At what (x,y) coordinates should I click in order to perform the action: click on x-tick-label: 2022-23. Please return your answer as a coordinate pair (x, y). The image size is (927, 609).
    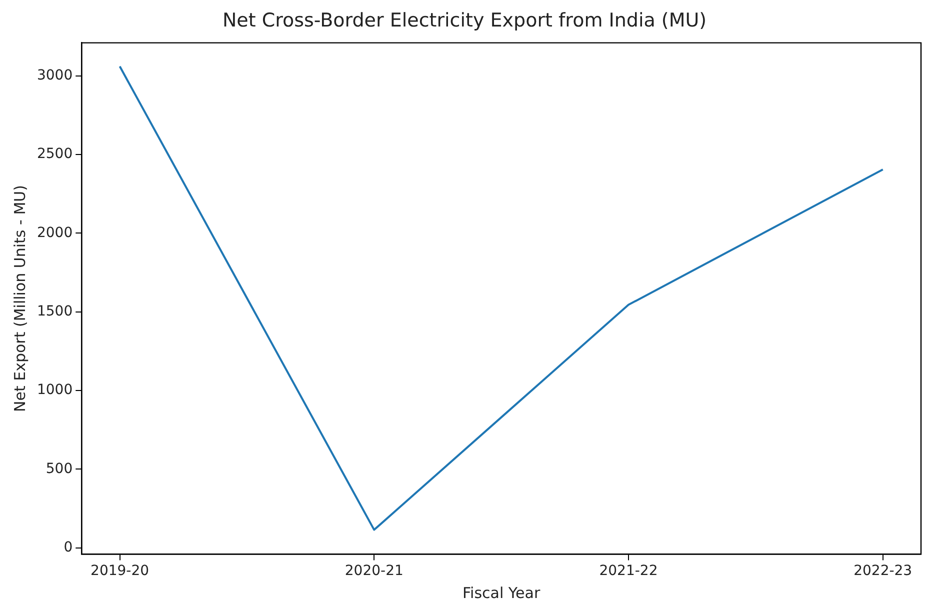
    Looking at the image, I should click on (883, 571).